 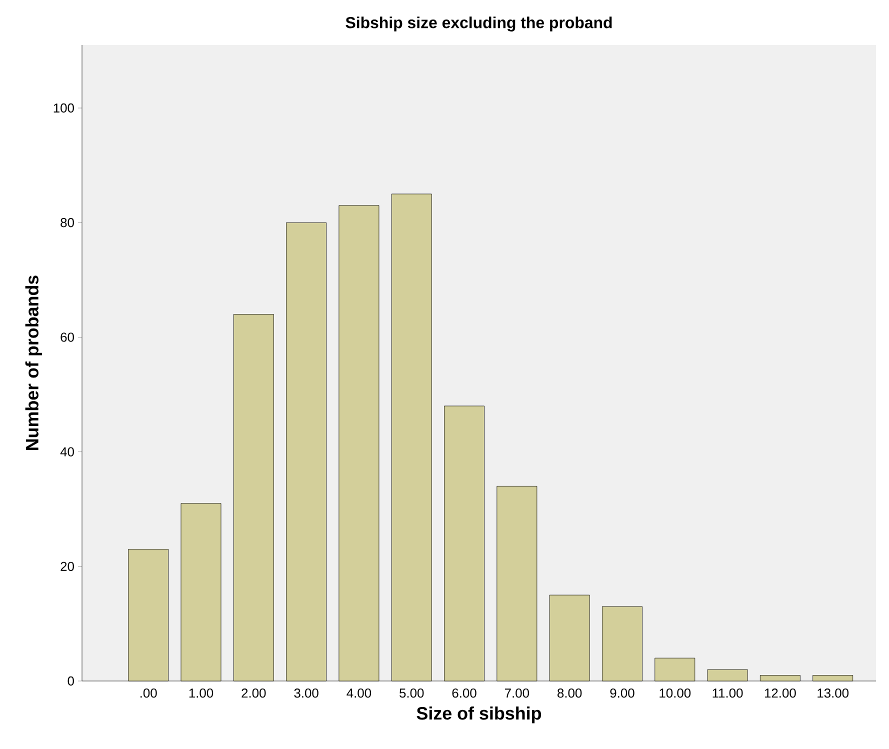 What do you see at coordinates (833, 693) in the screenshot?
I see `x-tick-label: 13.00` at bounding box center [833, 693].